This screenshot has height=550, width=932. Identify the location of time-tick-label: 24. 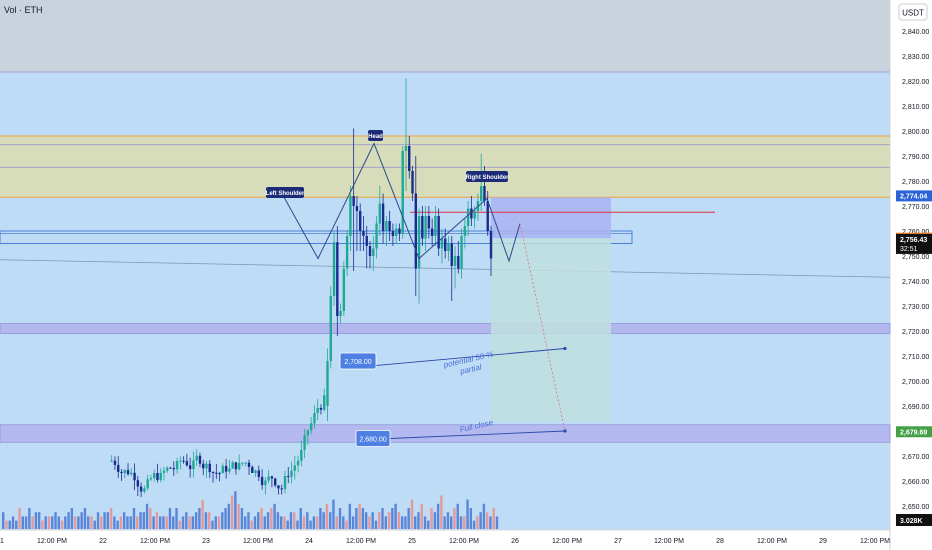
(309, 541).